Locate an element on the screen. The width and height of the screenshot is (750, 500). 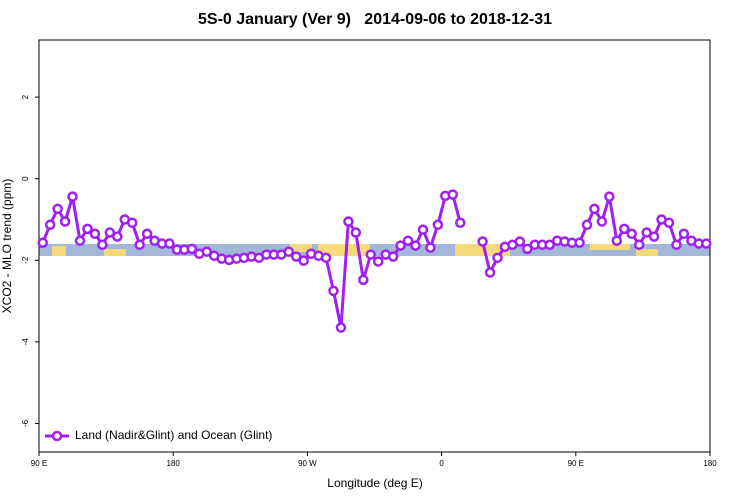
y-tick-label: 2 is located at coordinates (25, 96).